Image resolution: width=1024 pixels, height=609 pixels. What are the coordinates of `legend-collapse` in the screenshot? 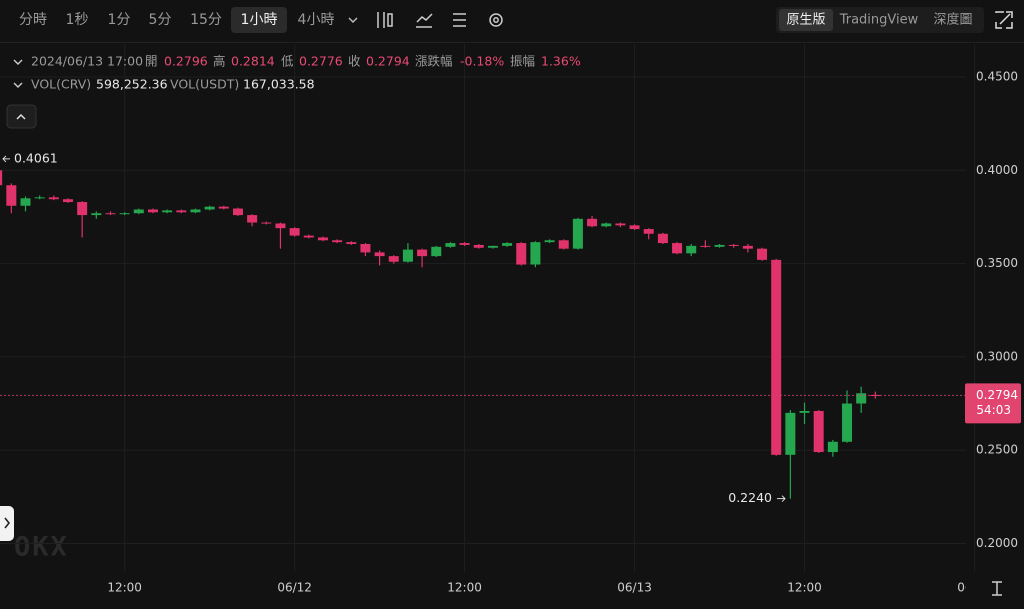 It's located at (18, 73).